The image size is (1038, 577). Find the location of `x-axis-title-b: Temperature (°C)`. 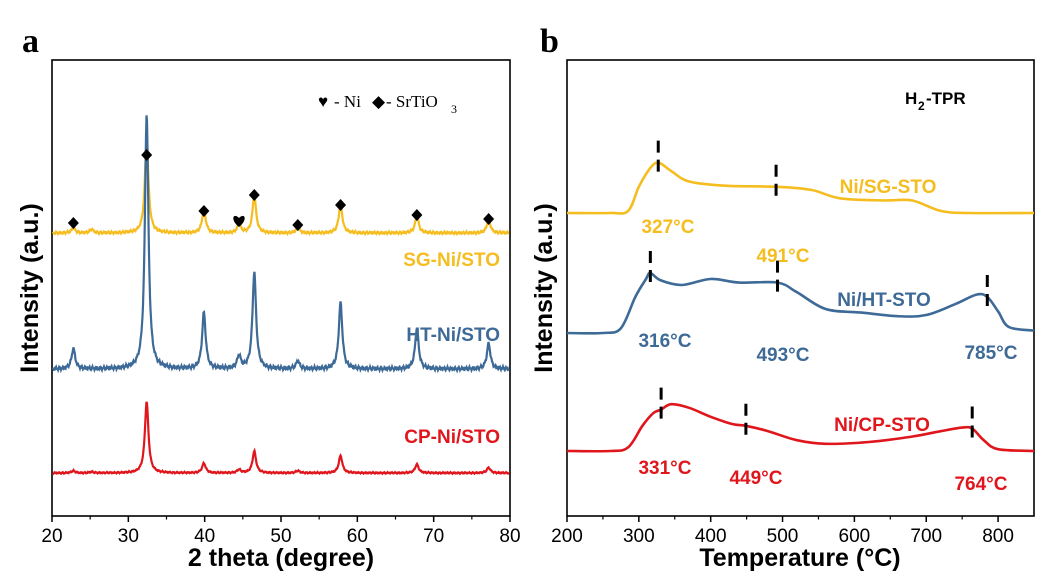

x-axis-title-b: Temperature (°C) is located at coordinates (799, 558).